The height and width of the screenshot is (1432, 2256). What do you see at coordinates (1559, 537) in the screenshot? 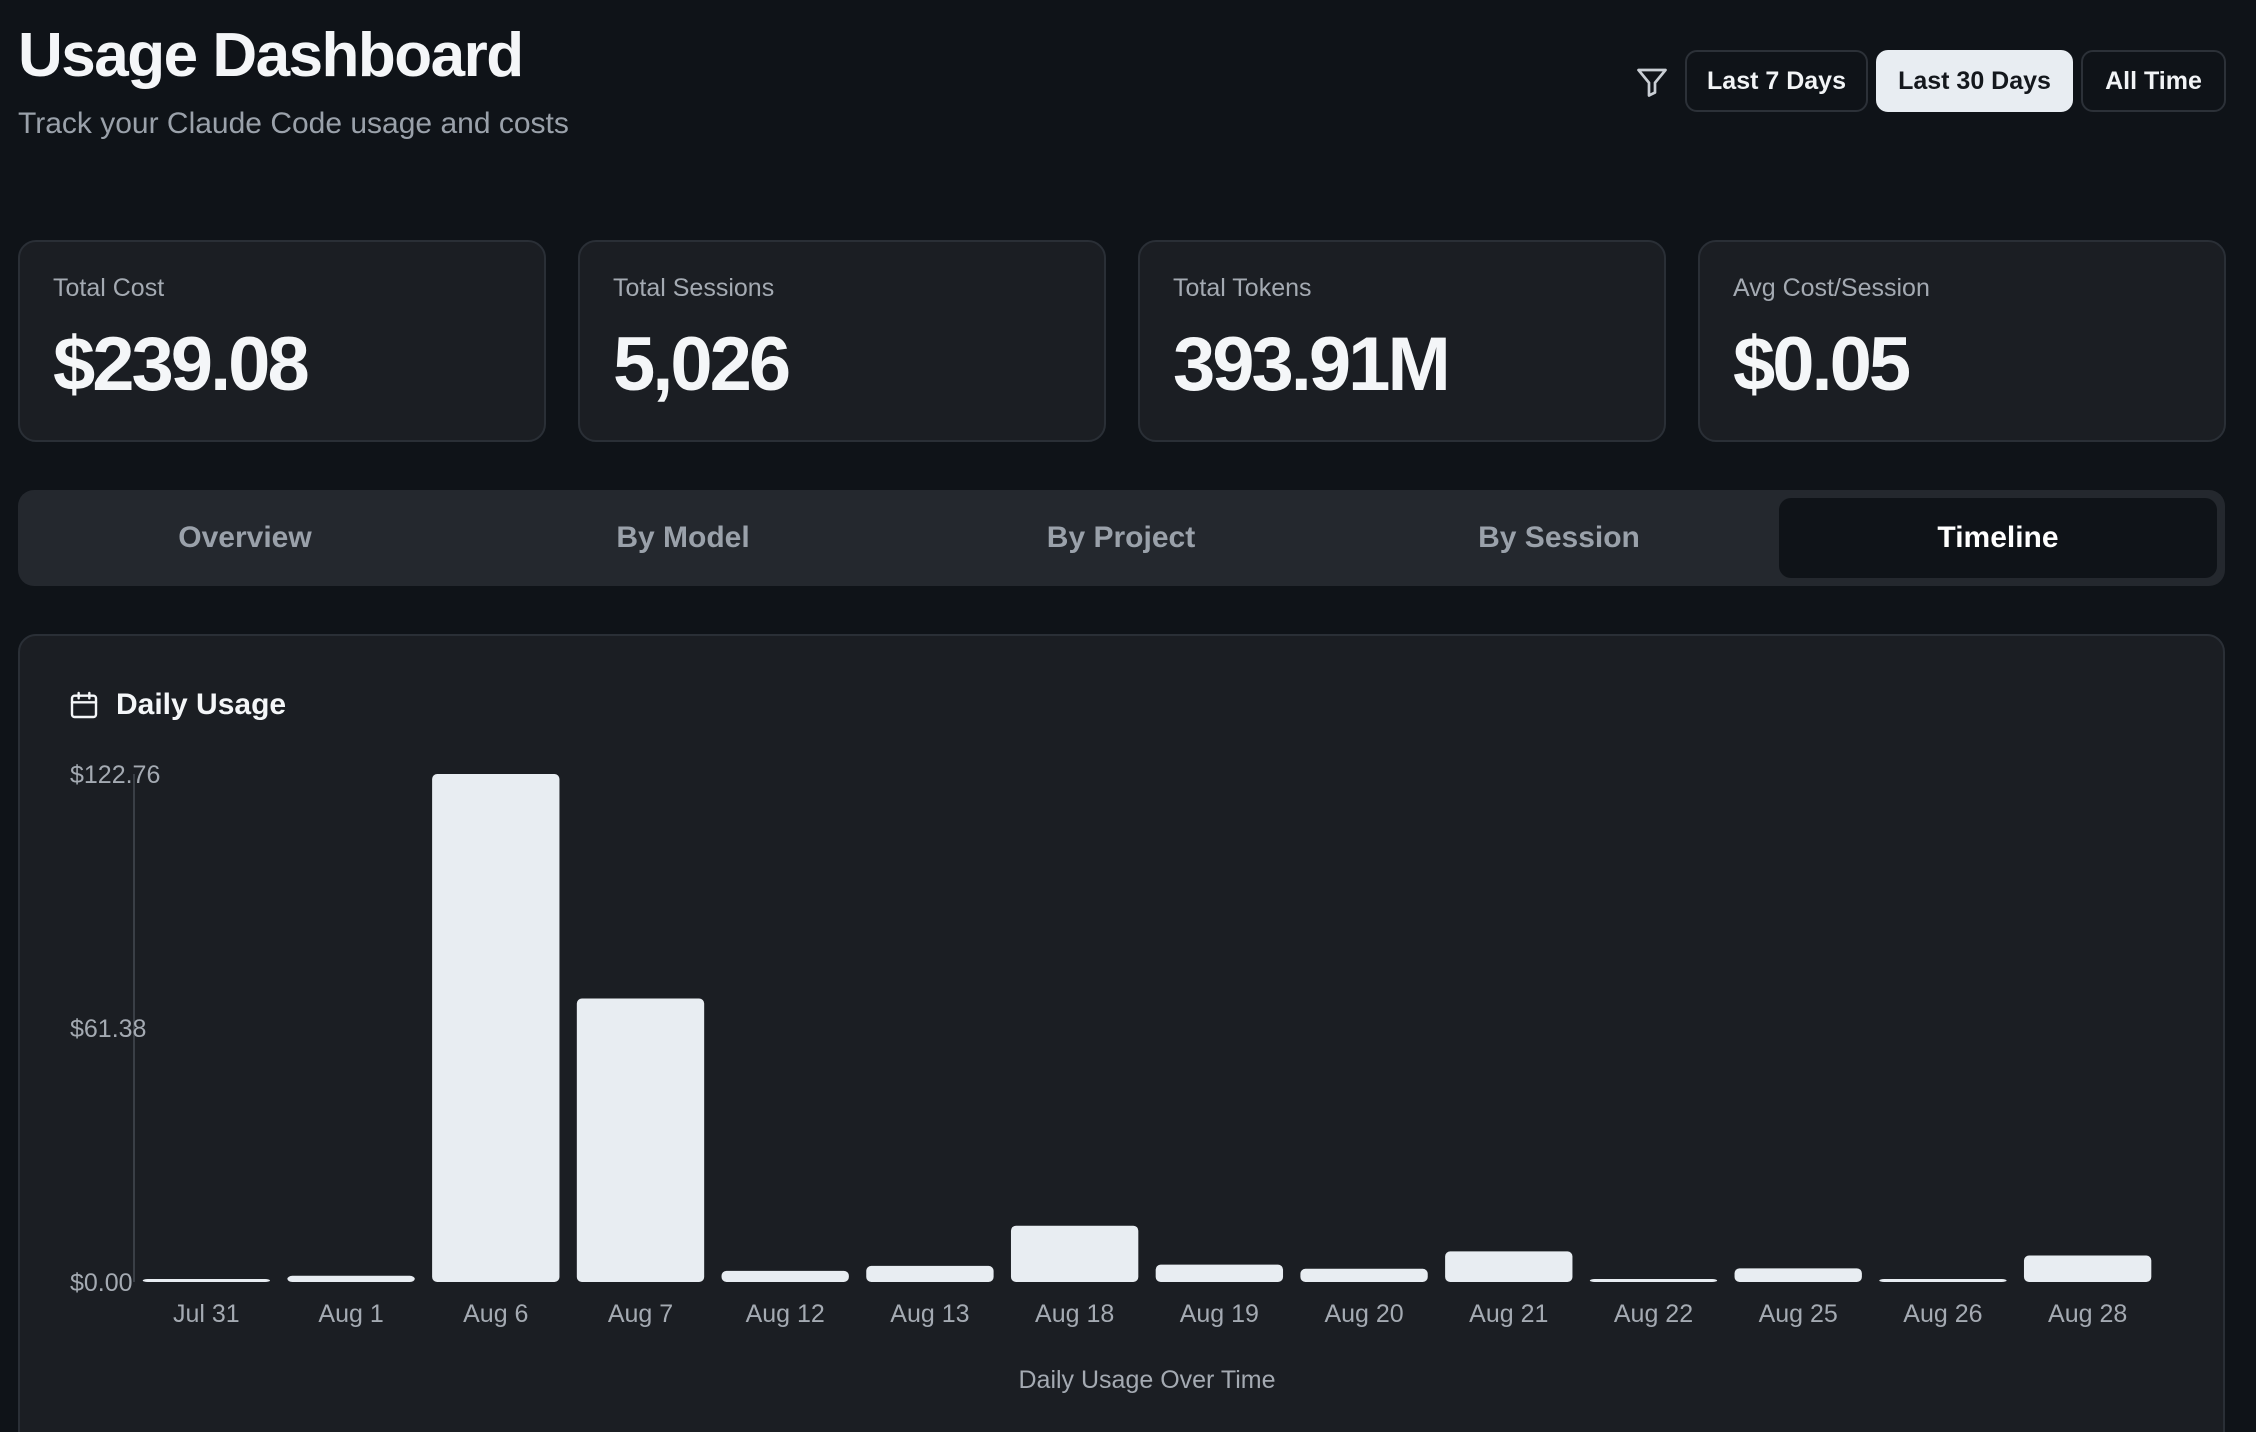
I see `tab-by-session: By Session` at bounding box center [1559, 537].